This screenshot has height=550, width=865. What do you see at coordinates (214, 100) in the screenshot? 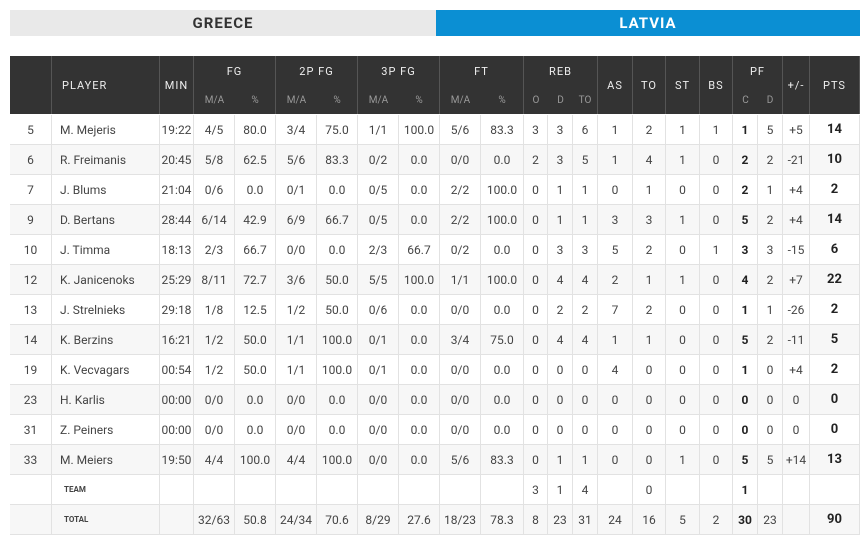
I see `sub-column: M/A` at bounding box center [214, 100].